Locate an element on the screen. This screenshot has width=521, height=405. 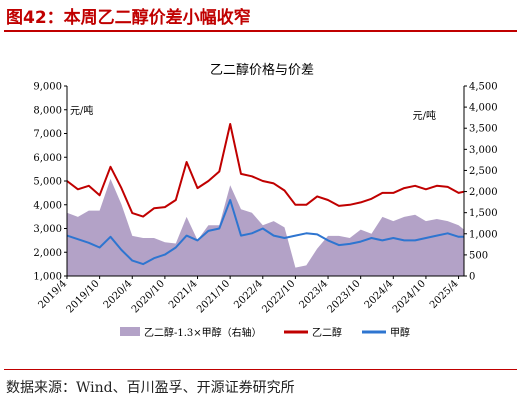
legend: 乙二醇-1.3×甲醇（右轴） 乙二醇 甲醇 is located at coordinates (265, 332).